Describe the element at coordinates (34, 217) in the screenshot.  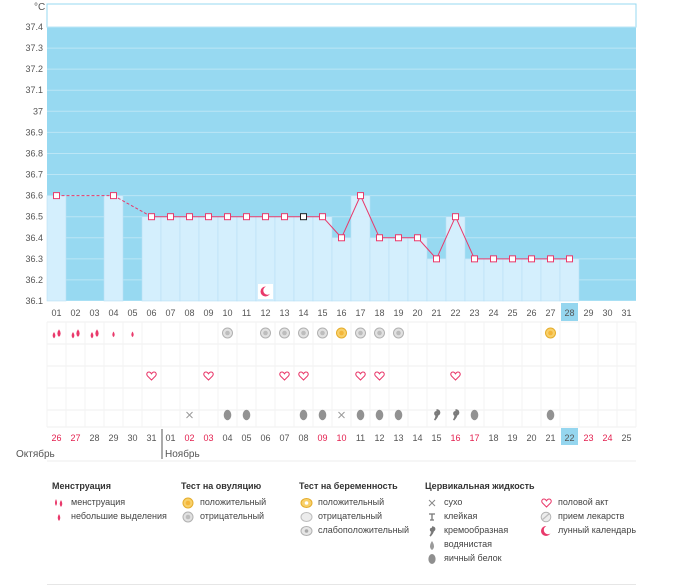
I see `y-tick-label: 36.5` at that location.